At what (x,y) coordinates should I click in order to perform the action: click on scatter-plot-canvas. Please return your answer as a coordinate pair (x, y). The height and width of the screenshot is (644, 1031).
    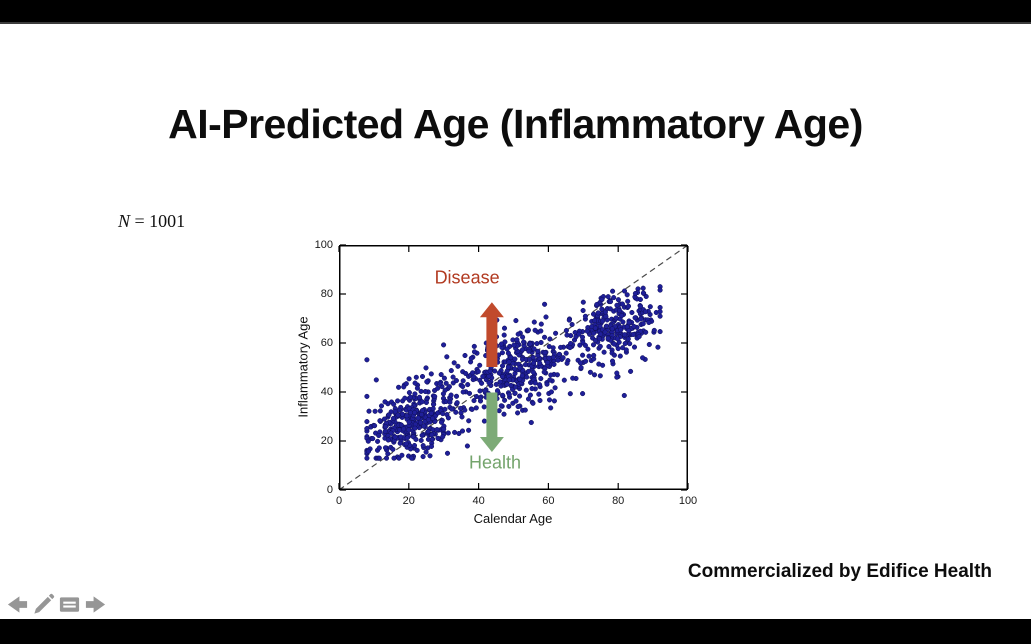
    Looking at the image, I should click on (513, 367).